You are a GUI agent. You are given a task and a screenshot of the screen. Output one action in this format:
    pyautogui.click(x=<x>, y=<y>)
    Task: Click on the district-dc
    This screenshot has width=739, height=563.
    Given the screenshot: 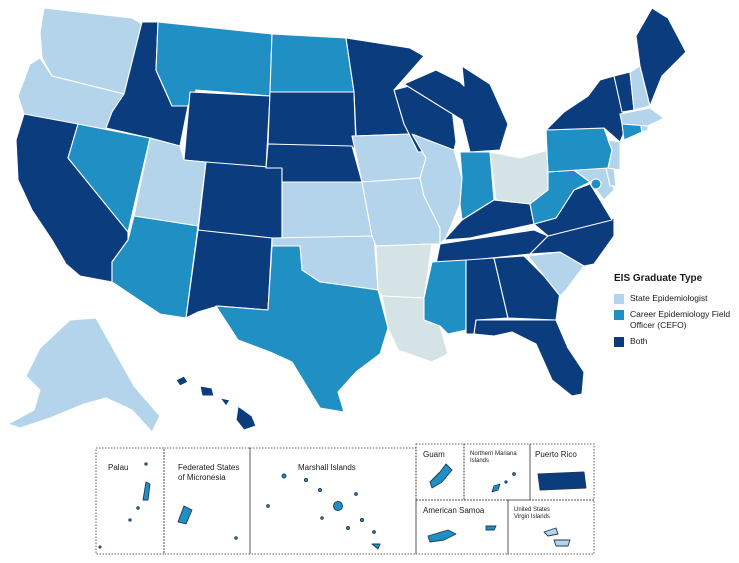 What is the action you would take?
    pyautogui.click(x=596, y=184)
    